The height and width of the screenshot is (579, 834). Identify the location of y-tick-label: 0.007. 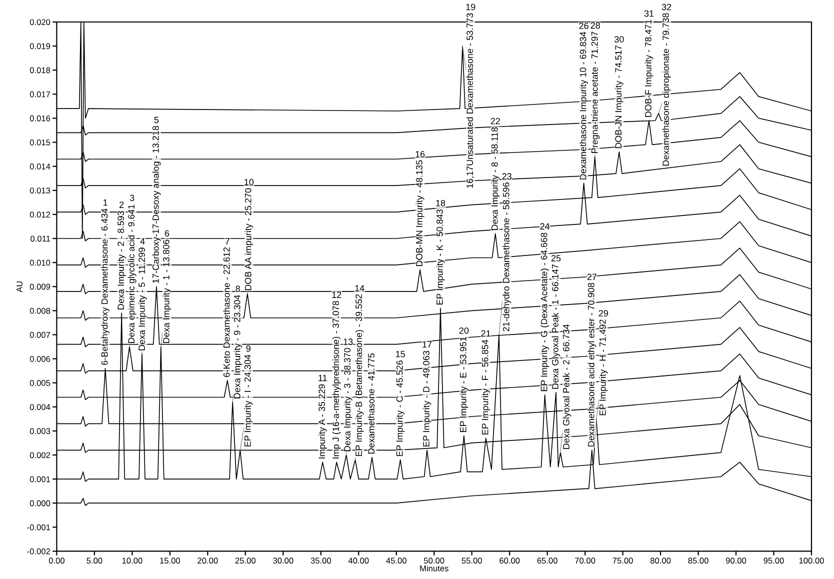
(40, 335).